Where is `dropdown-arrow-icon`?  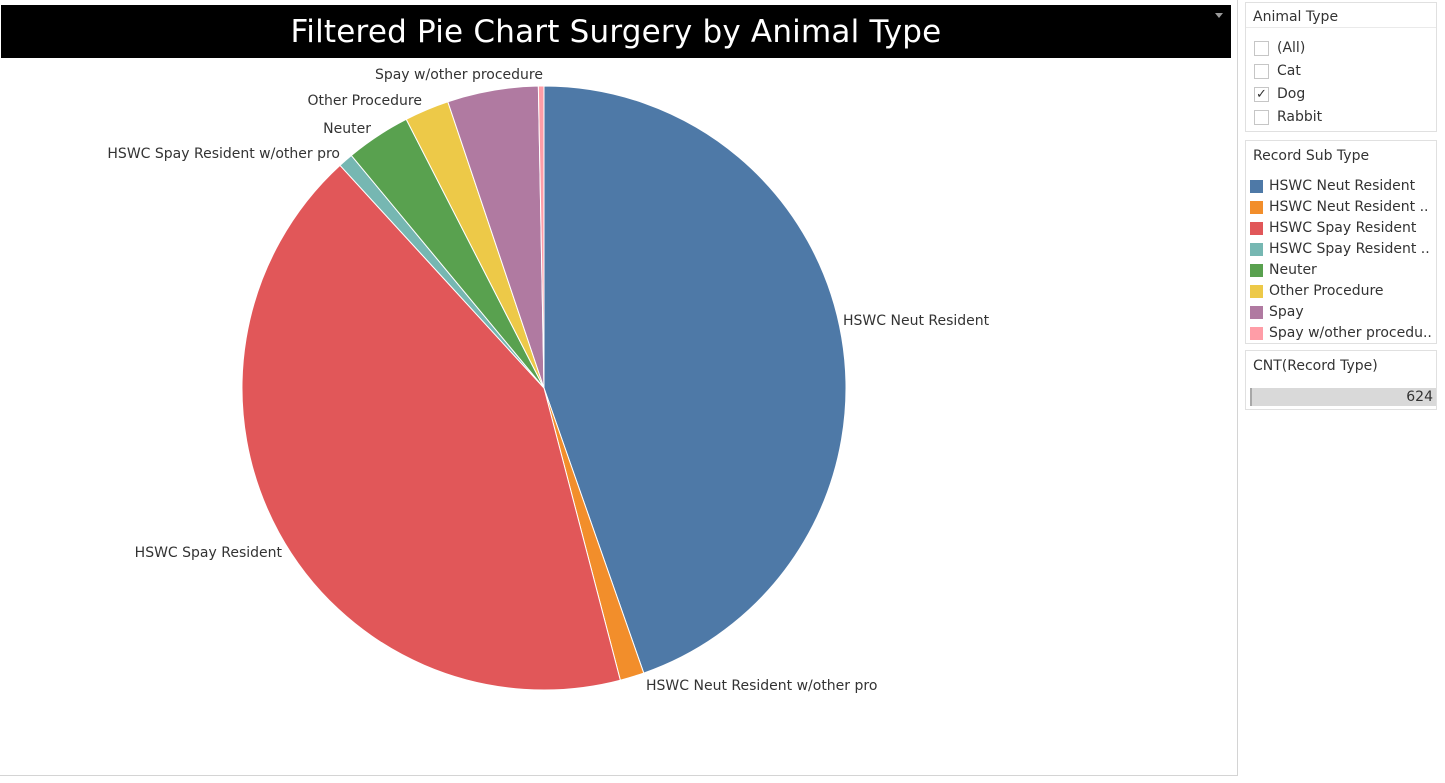
dropdown-arrow-icon is located at coordinates (1219, 15).